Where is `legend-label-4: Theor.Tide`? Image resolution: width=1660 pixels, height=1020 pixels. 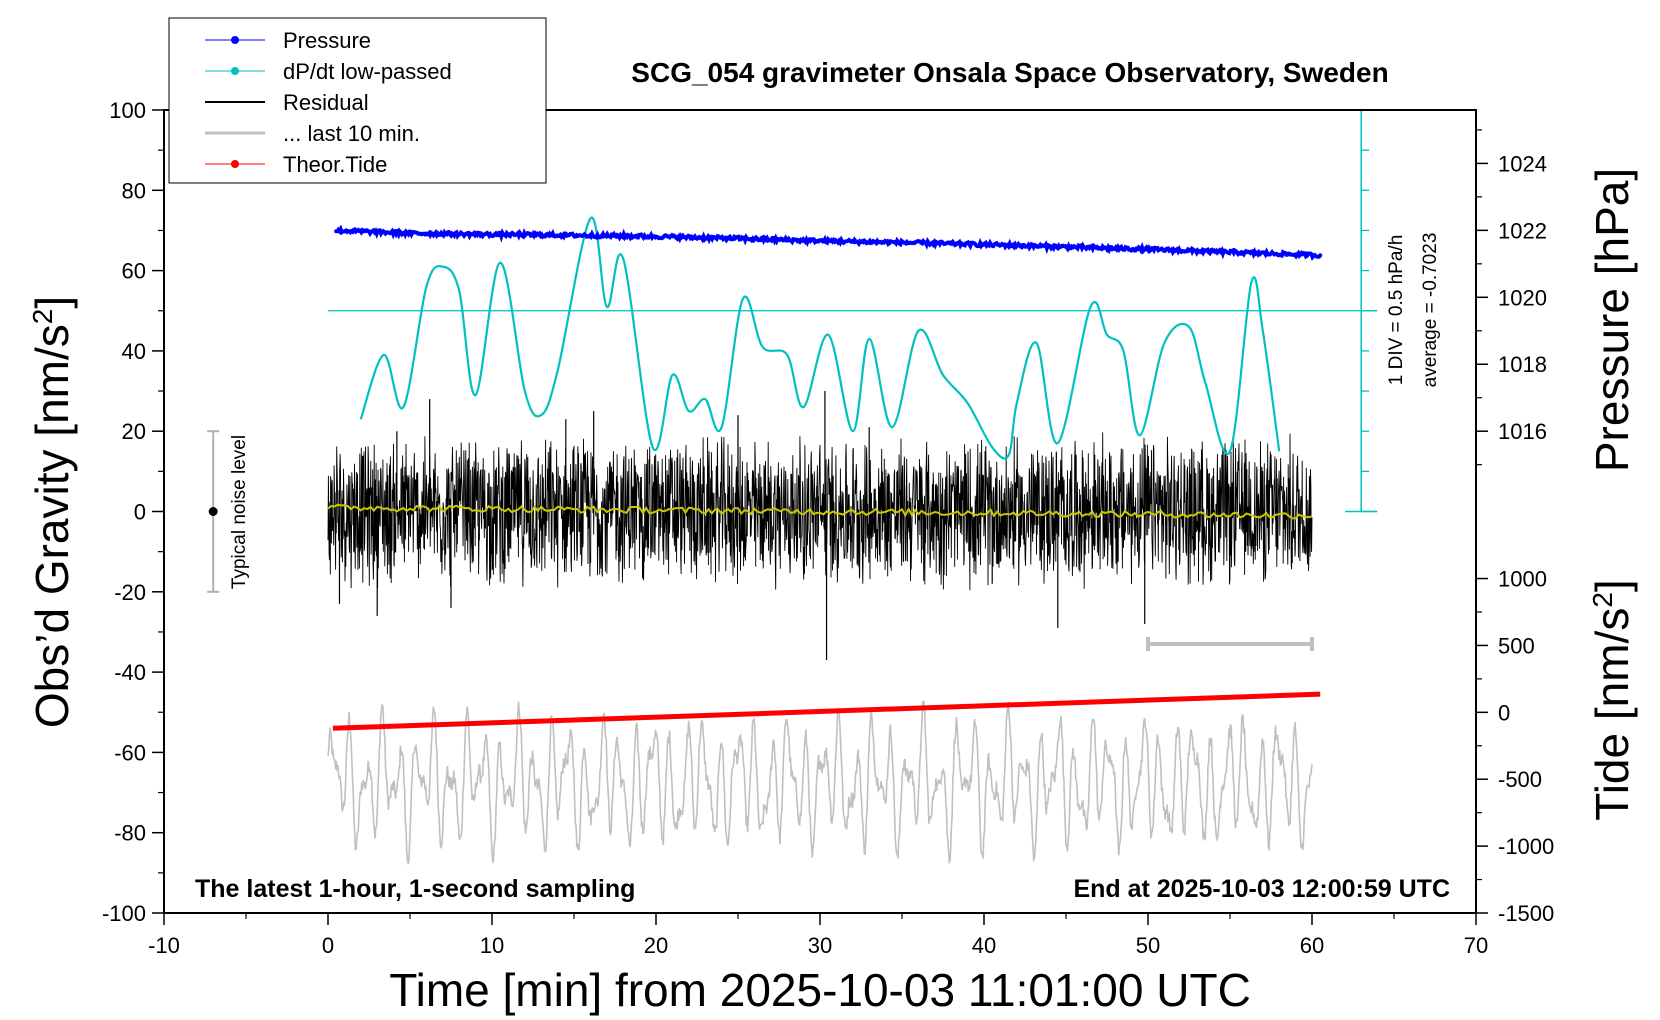 legend-label-4: Theor.Tide is located at coordinates (335, 164).